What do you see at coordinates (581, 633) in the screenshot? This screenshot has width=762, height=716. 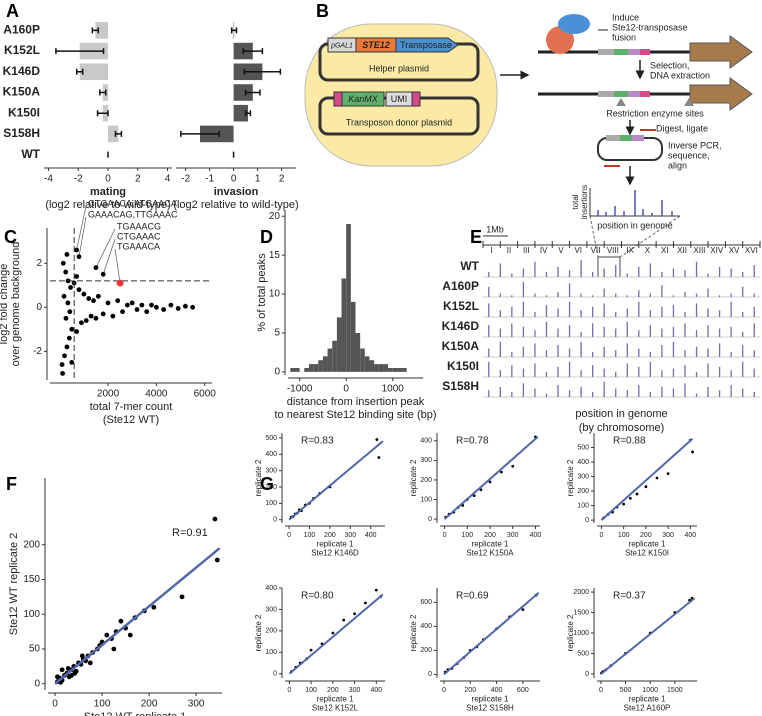 I see `y-tick-label: 1000` at bounding box center [581, 633].